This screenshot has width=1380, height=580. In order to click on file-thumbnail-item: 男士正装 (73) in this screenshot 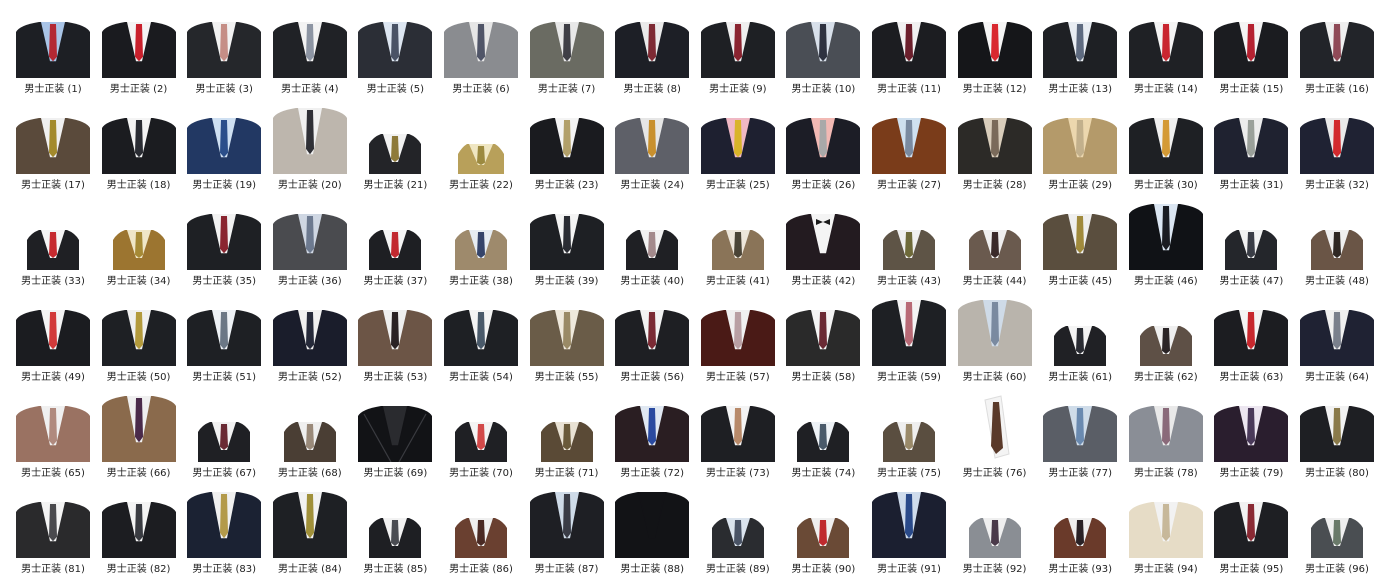, I will do `click(738, 438)`.